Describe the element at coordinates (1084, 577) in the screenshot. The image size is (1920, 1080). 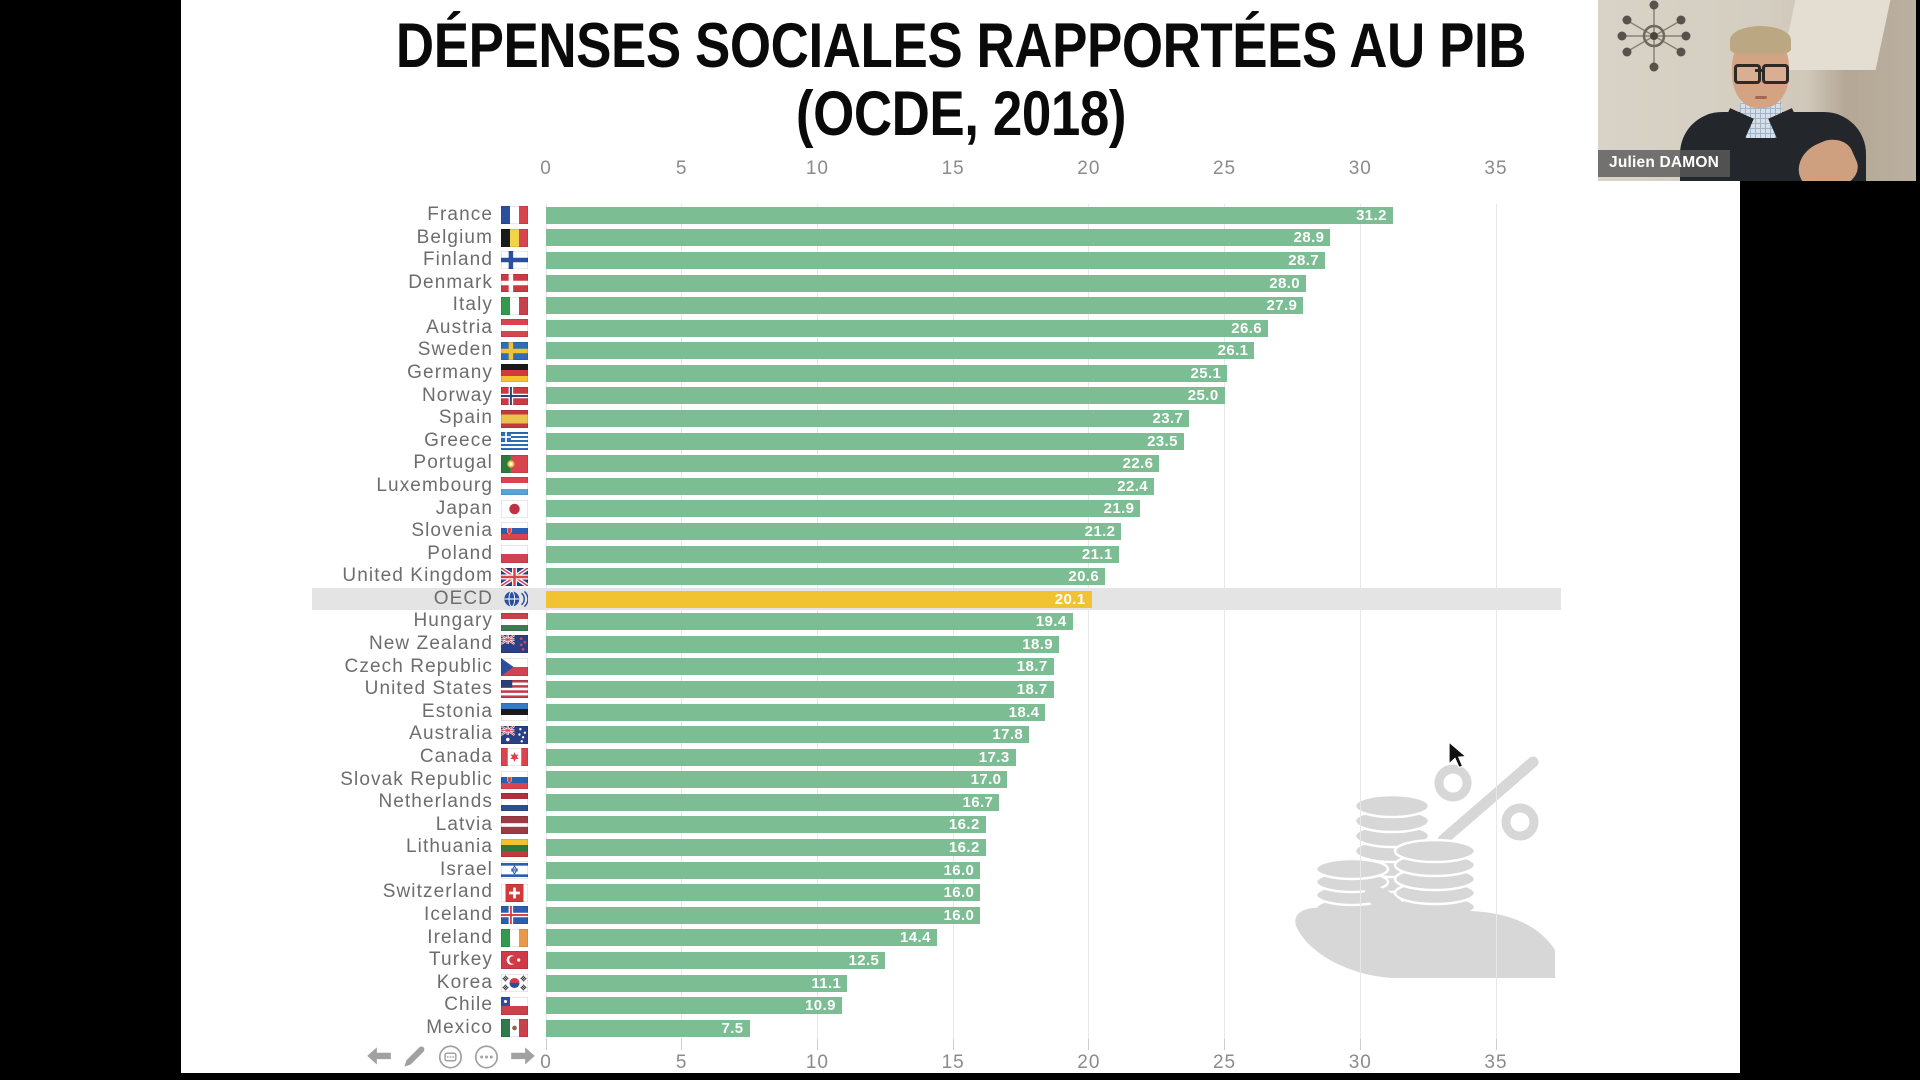
I see `bar-value: 20.6` at that location.